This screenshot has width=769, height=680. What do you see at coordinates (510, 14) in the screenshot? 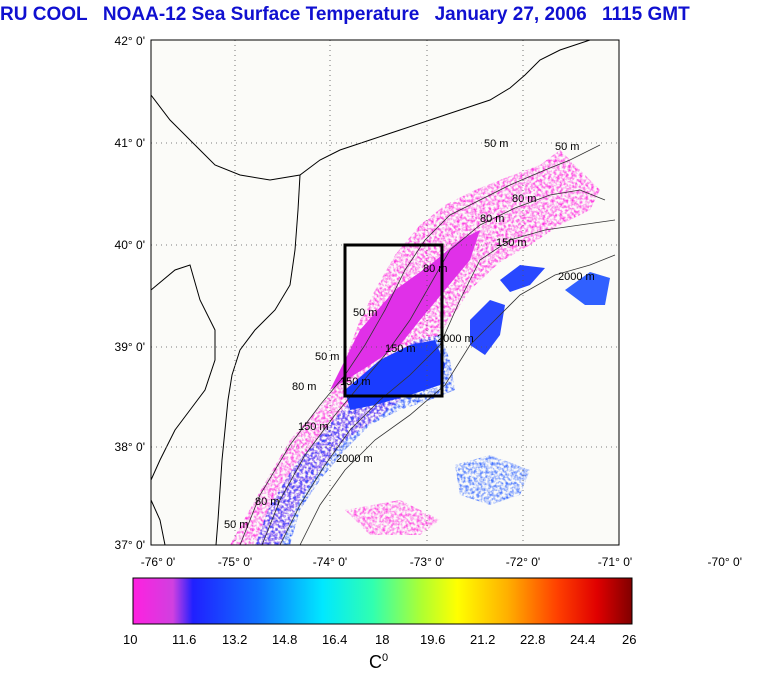
I see `title-date: January 27, 2006` at bounding box center [510, 14].